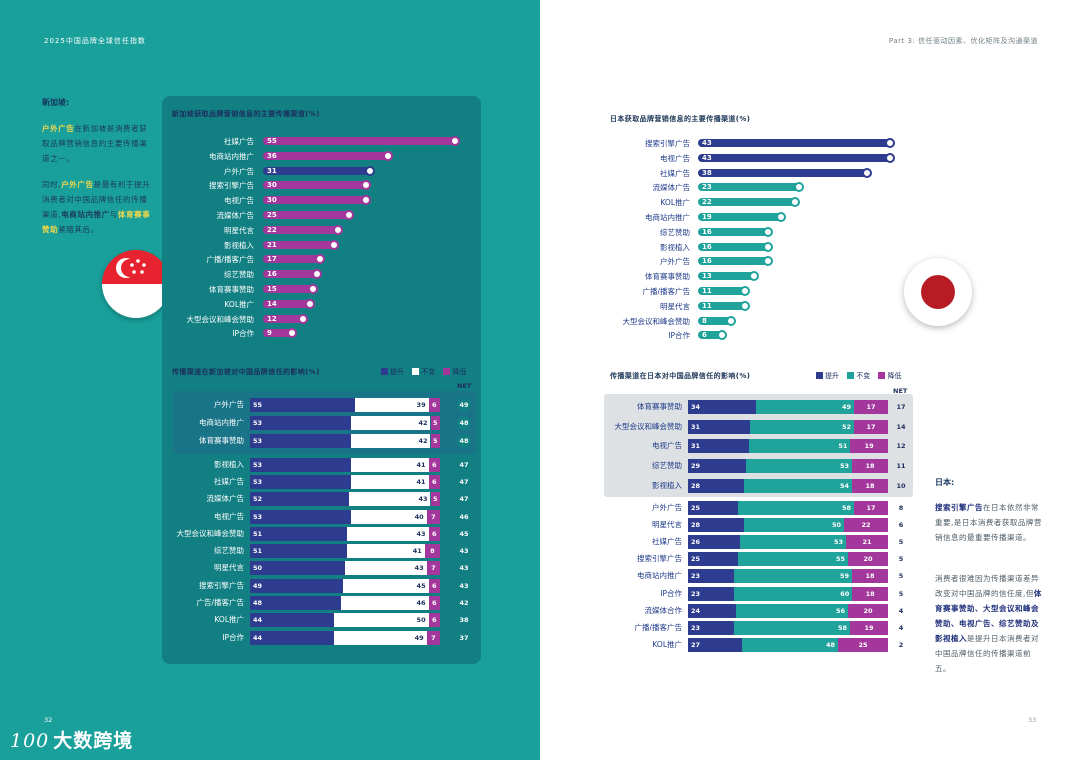  Describe the element at coordinates (796, 508) in the screenshot. I see `trust-same-segment: 58` at that location.